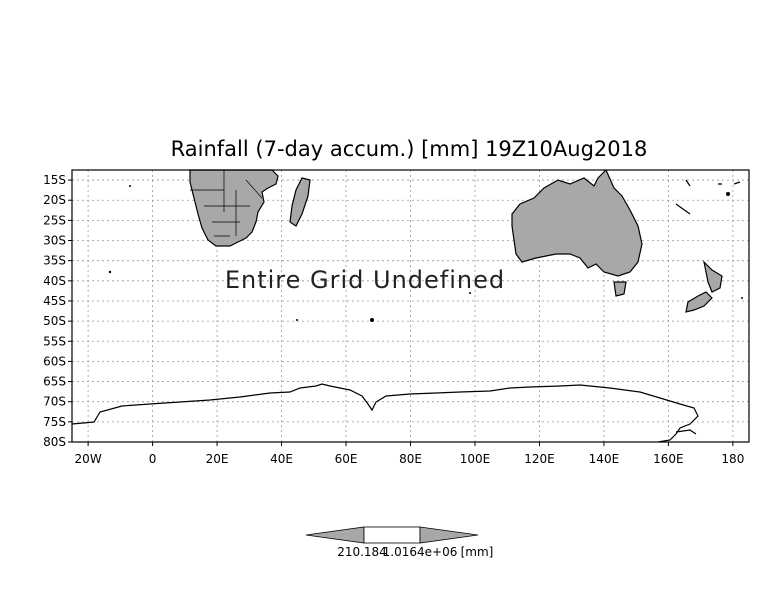 This screenshot has width=784, height=612. I want to click on colorbar: 210.184 1.0164e+06 [mm], so click(399, 542).